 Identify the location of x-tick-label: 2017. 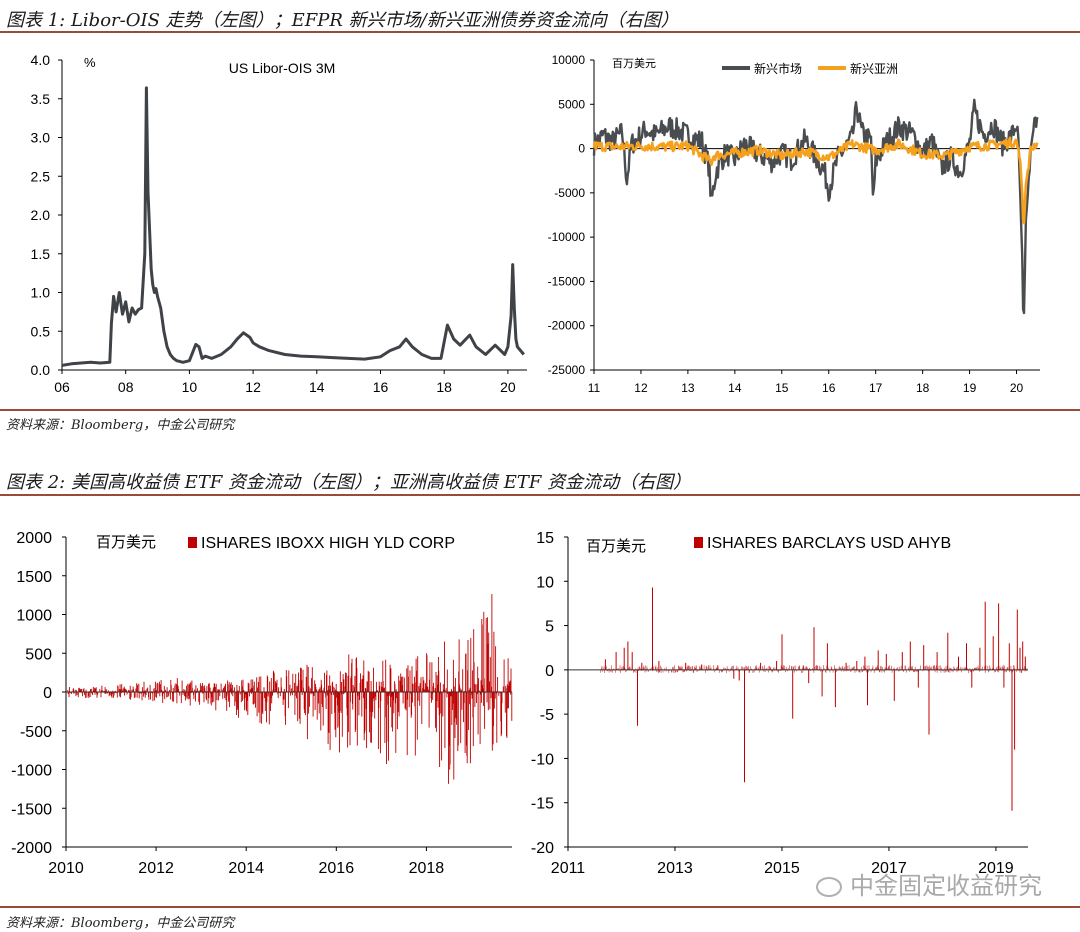
(889, 868).